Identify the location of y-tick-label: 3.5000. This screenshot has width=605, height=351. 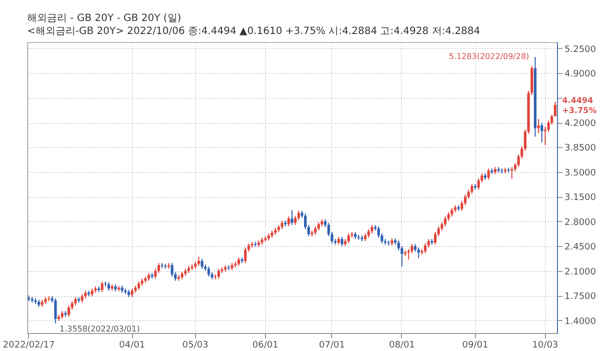
(580, 173).